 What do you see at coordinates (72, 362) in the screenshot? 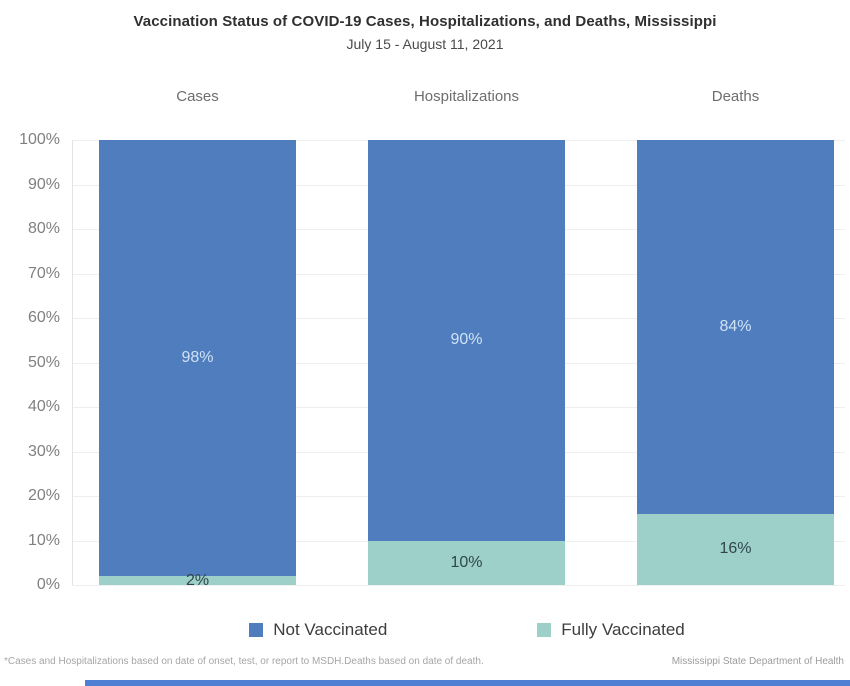
I see `y-axis-line` at bounding box center [72, 362].